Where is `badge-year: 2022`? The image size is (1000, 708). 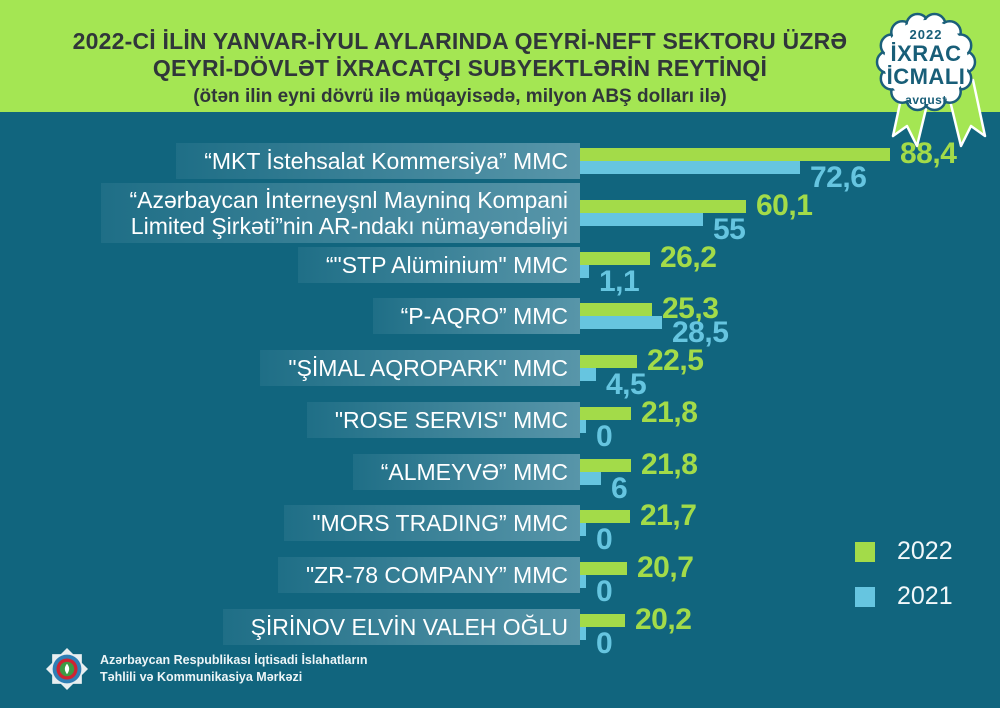 badge-year: 2022 is located at coordinates (926, 34).